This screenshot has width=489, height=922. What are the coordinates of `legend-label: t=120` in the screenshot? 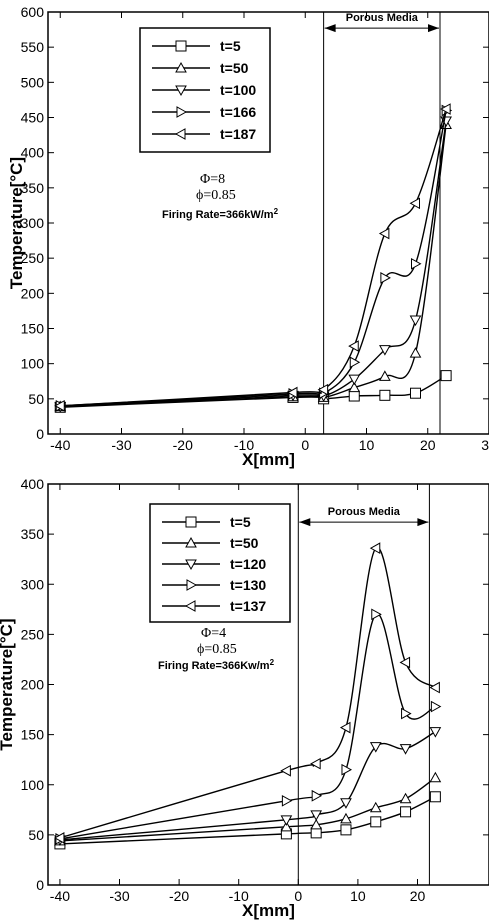 It's located at (248, 564).